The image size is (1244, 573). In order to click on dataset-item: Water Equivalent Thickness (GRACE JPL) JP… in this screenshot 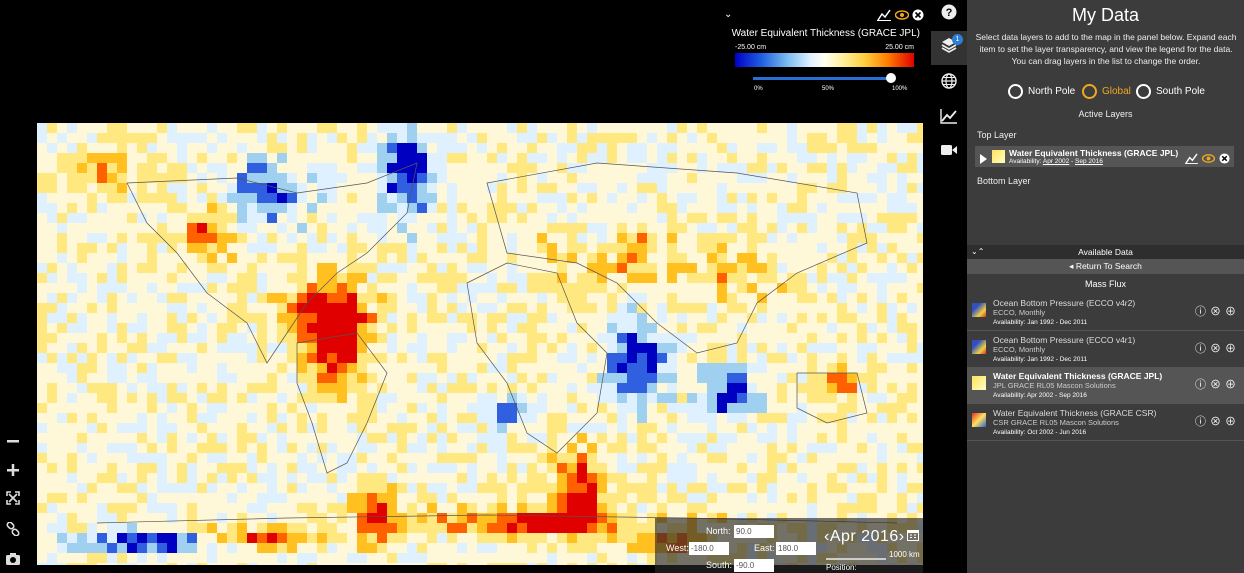, I will do `click(1105, 386)`.